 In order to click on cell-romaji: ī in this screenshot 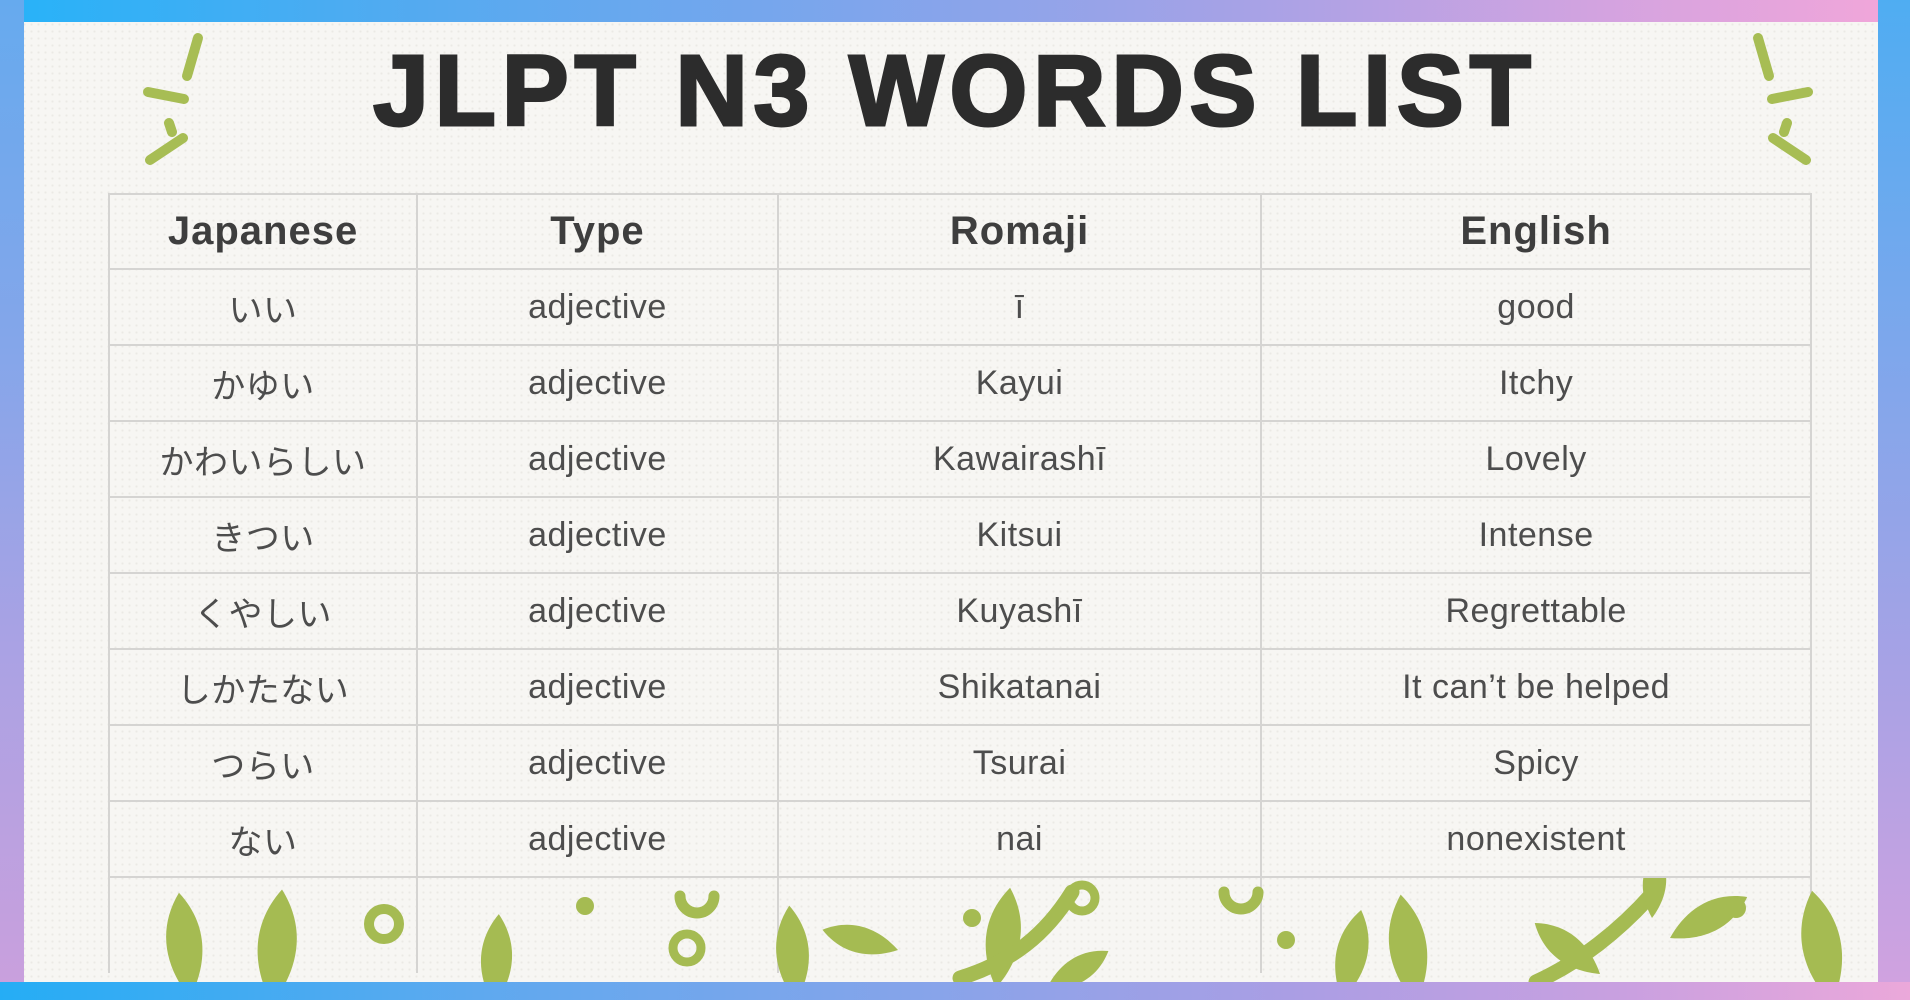, I will do `click(1019, 307)`.